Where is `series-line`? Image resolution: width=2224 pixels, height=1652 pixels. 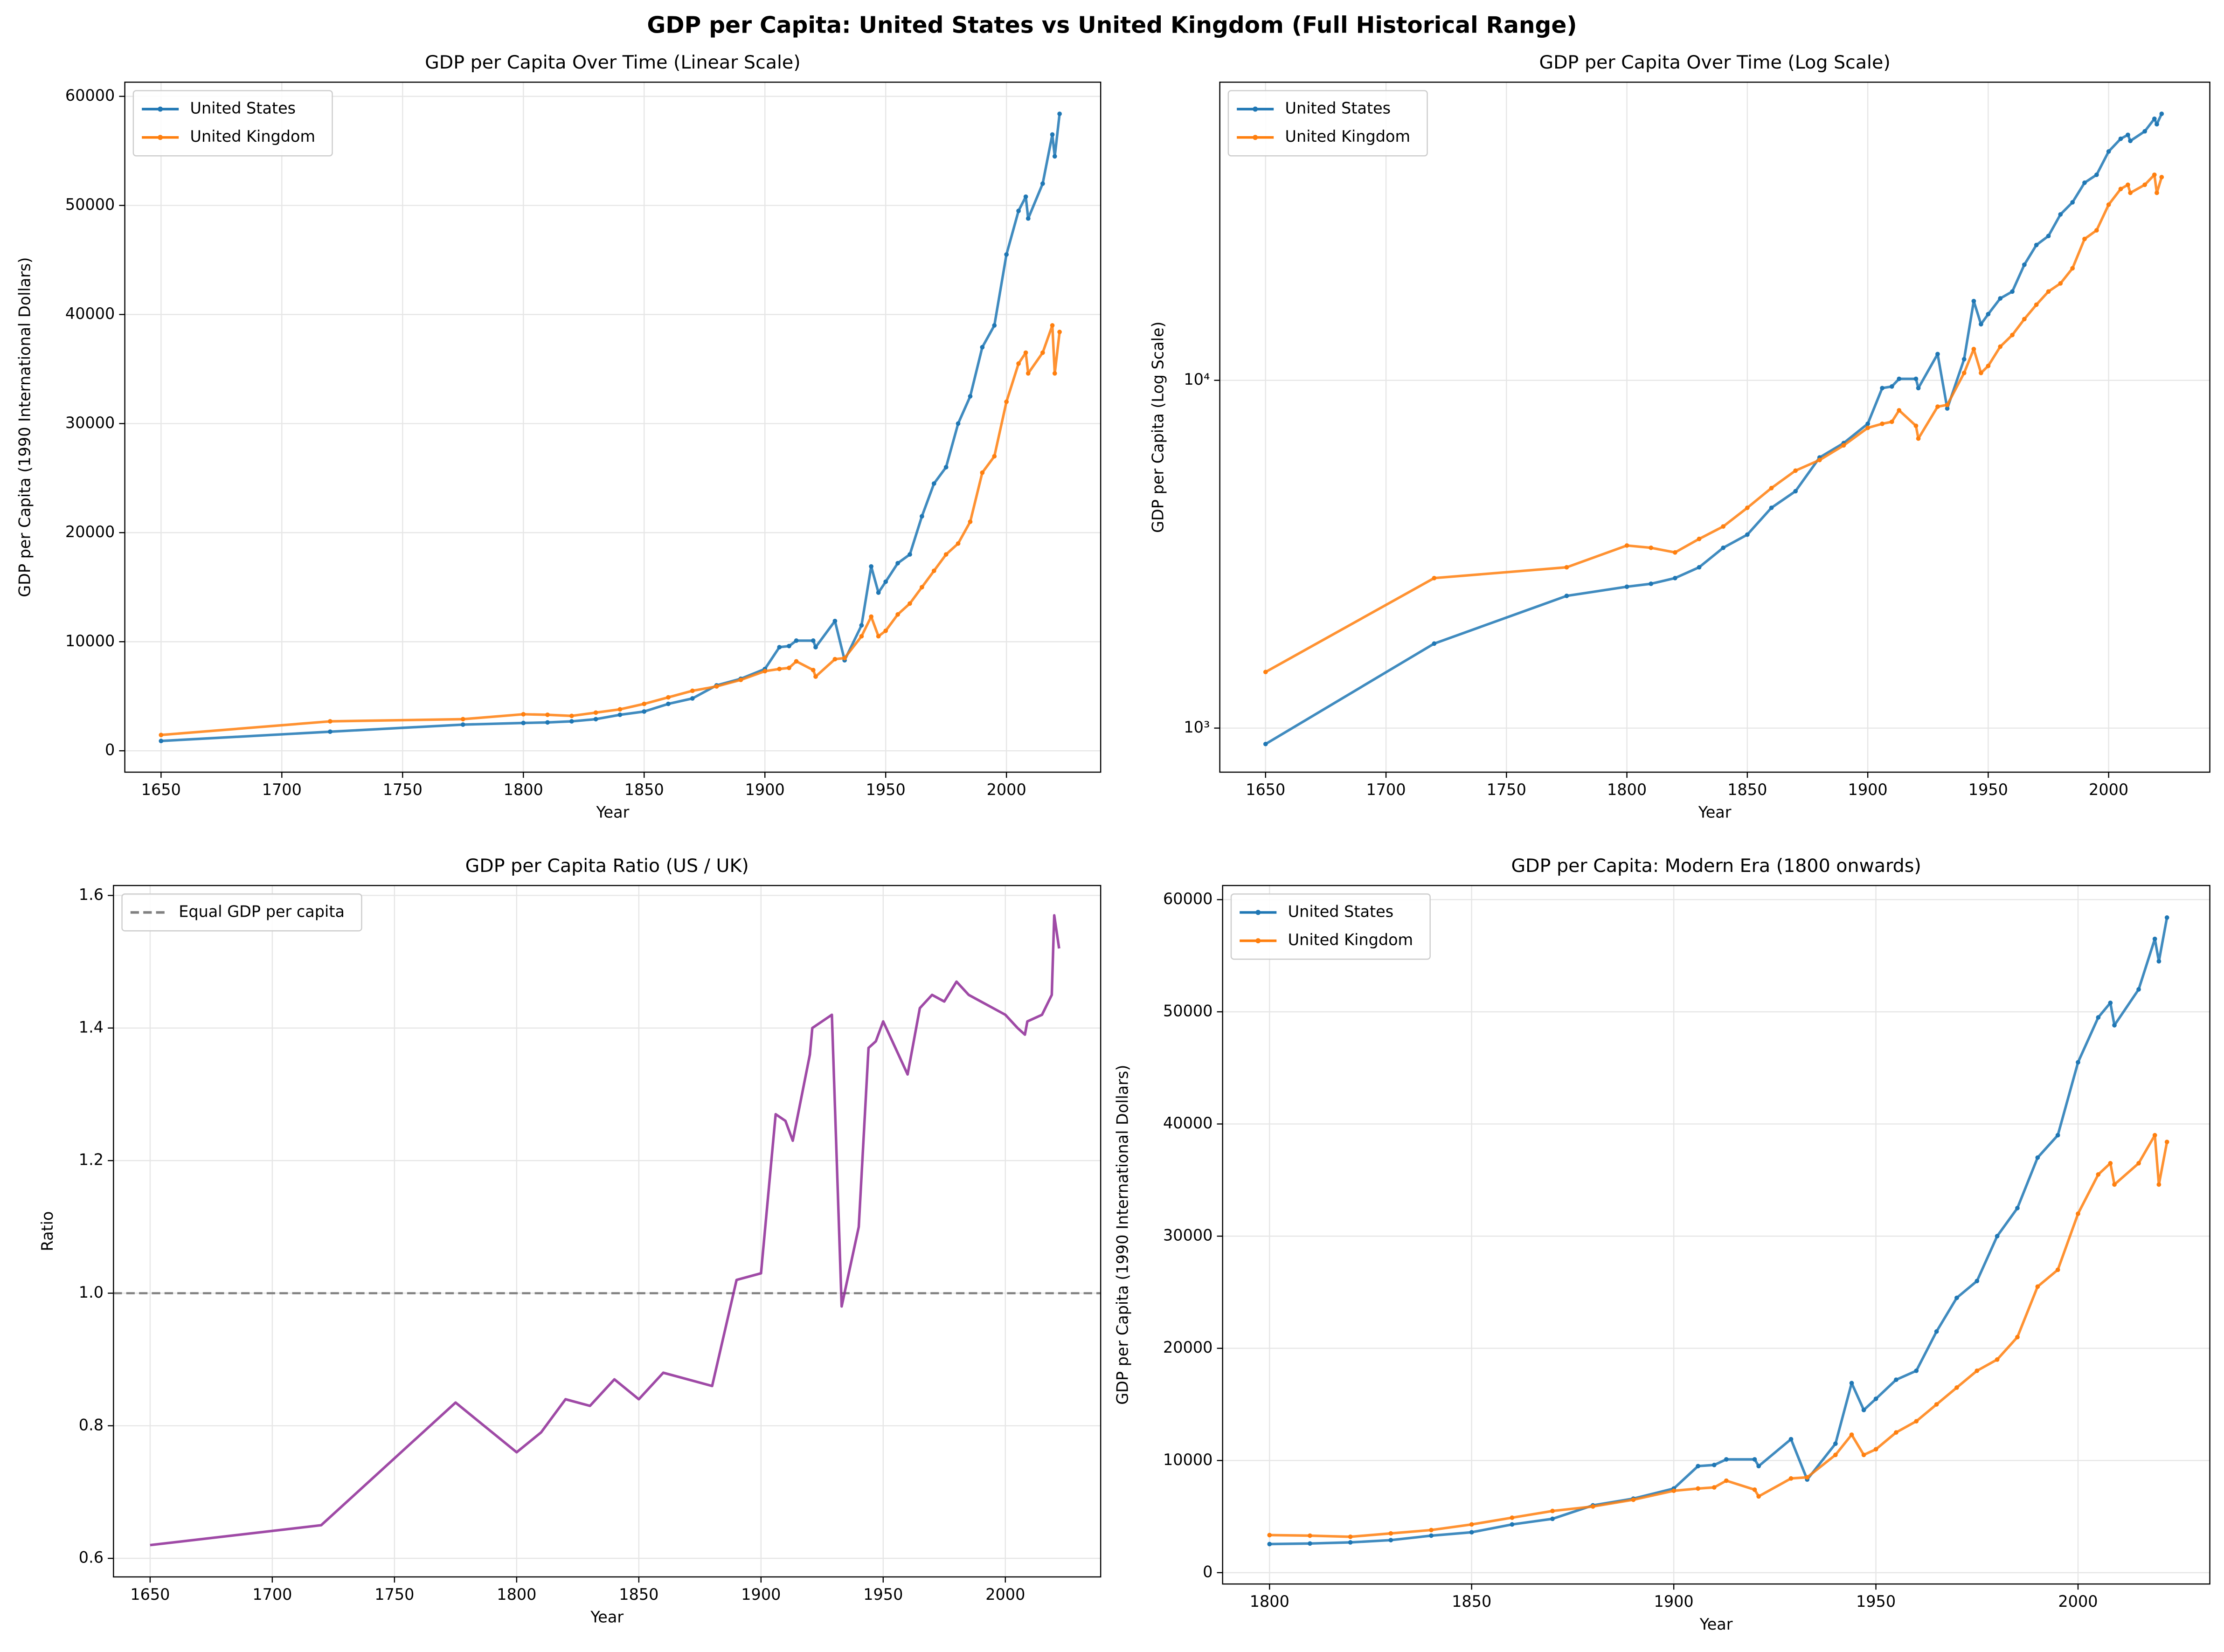 series-line is located at coordinates (1714, 423).